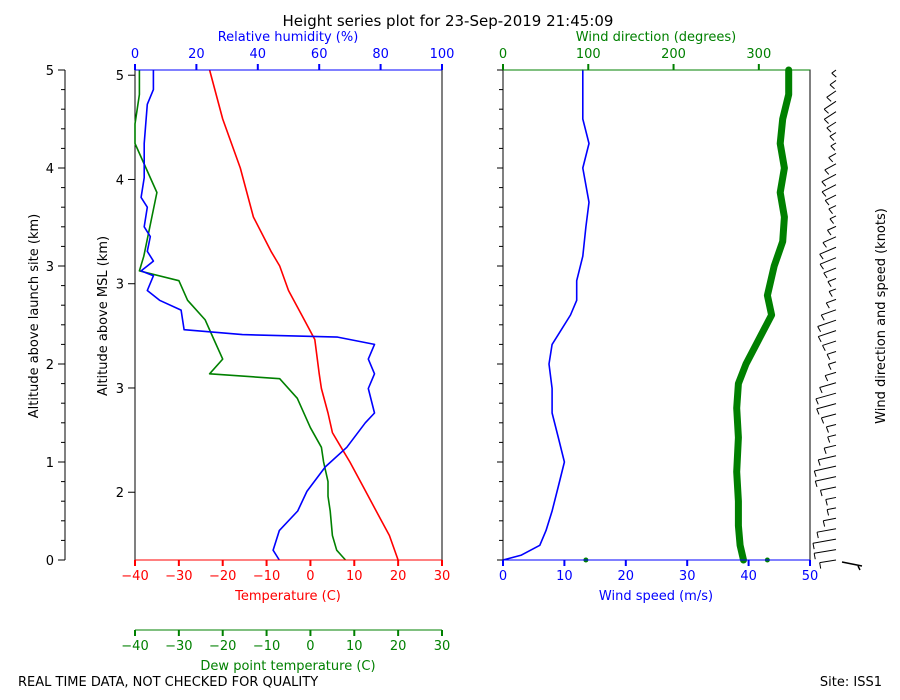 Image resolution: width=900 pixels, height=700 pixels. What do you see at coordinates (837, 320) in the screenshot?
I see `wind-barbs` at bounding box center [837, 320].